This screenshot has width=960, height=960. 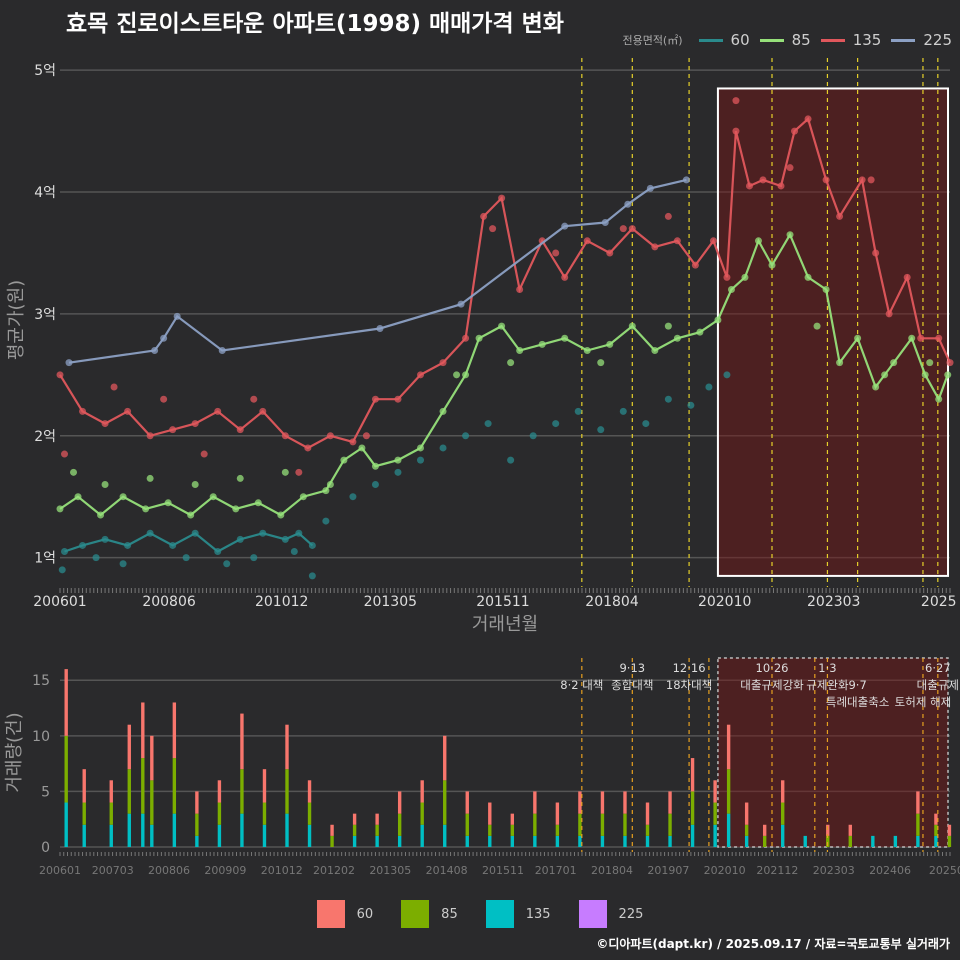 What do you see at coordinates (45, 848) in the screenshot?
I see `y-tick-label: 0` at bounding box center [45, 848].